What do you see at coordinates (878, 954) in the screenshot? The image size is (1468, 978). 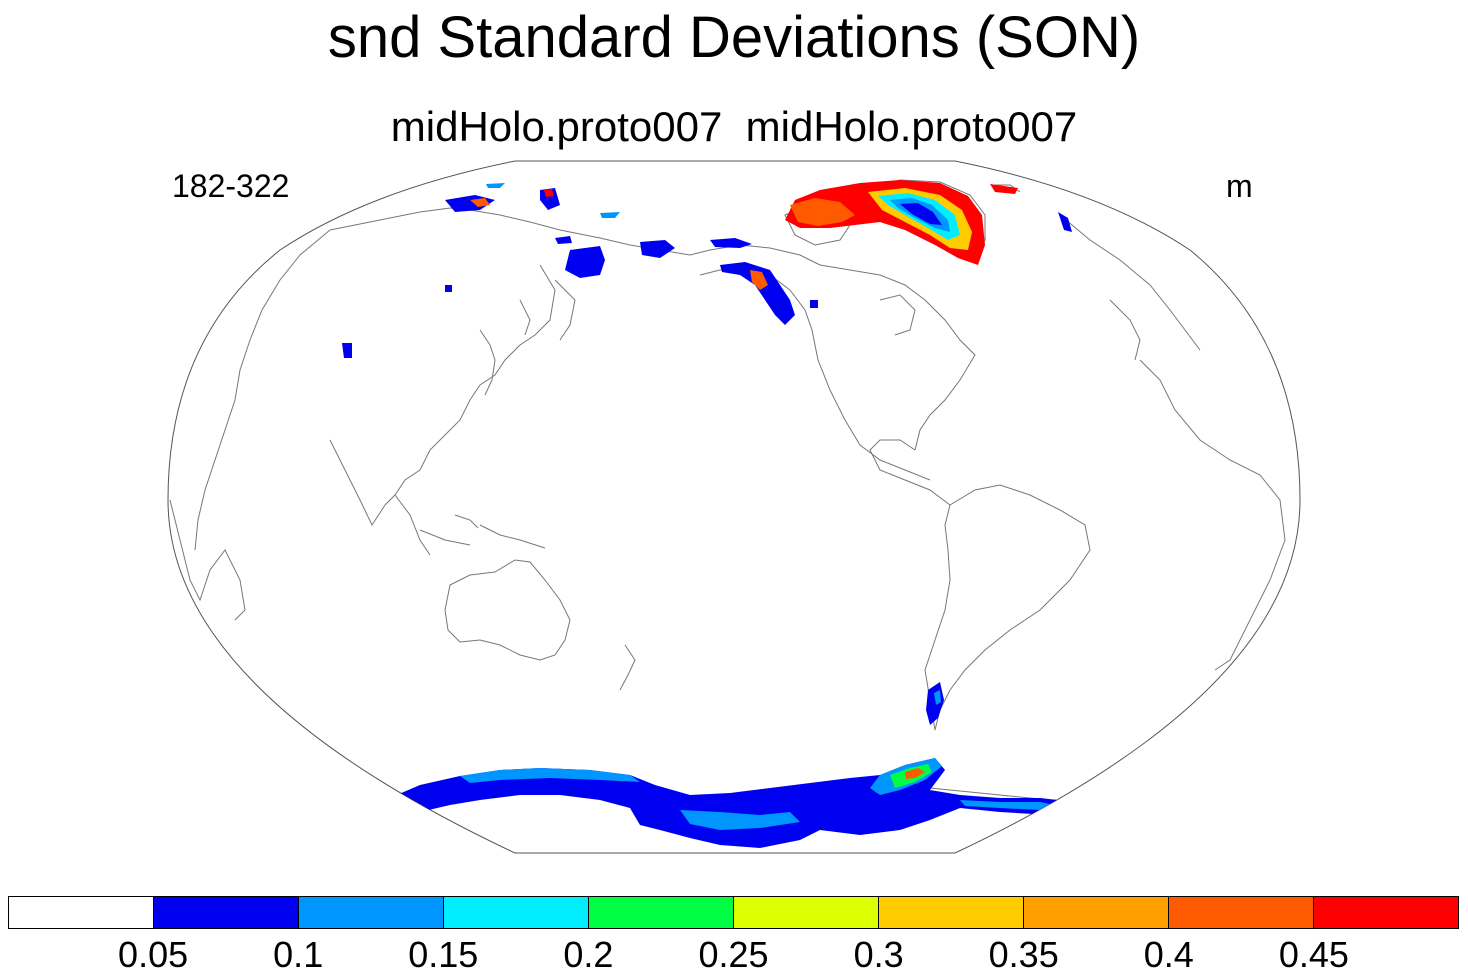 I see `colorbar-tick-label: 0.3` at bounding box center [878, 954].